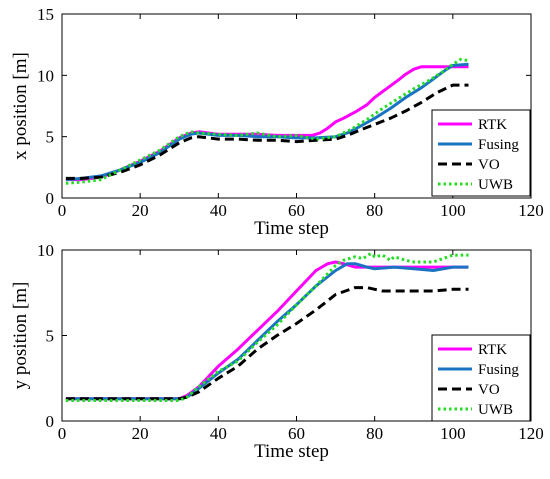 The height and width of the screenshot is (479, 550). I want to click on y-axis-label: y position [m], so click(20, 336).